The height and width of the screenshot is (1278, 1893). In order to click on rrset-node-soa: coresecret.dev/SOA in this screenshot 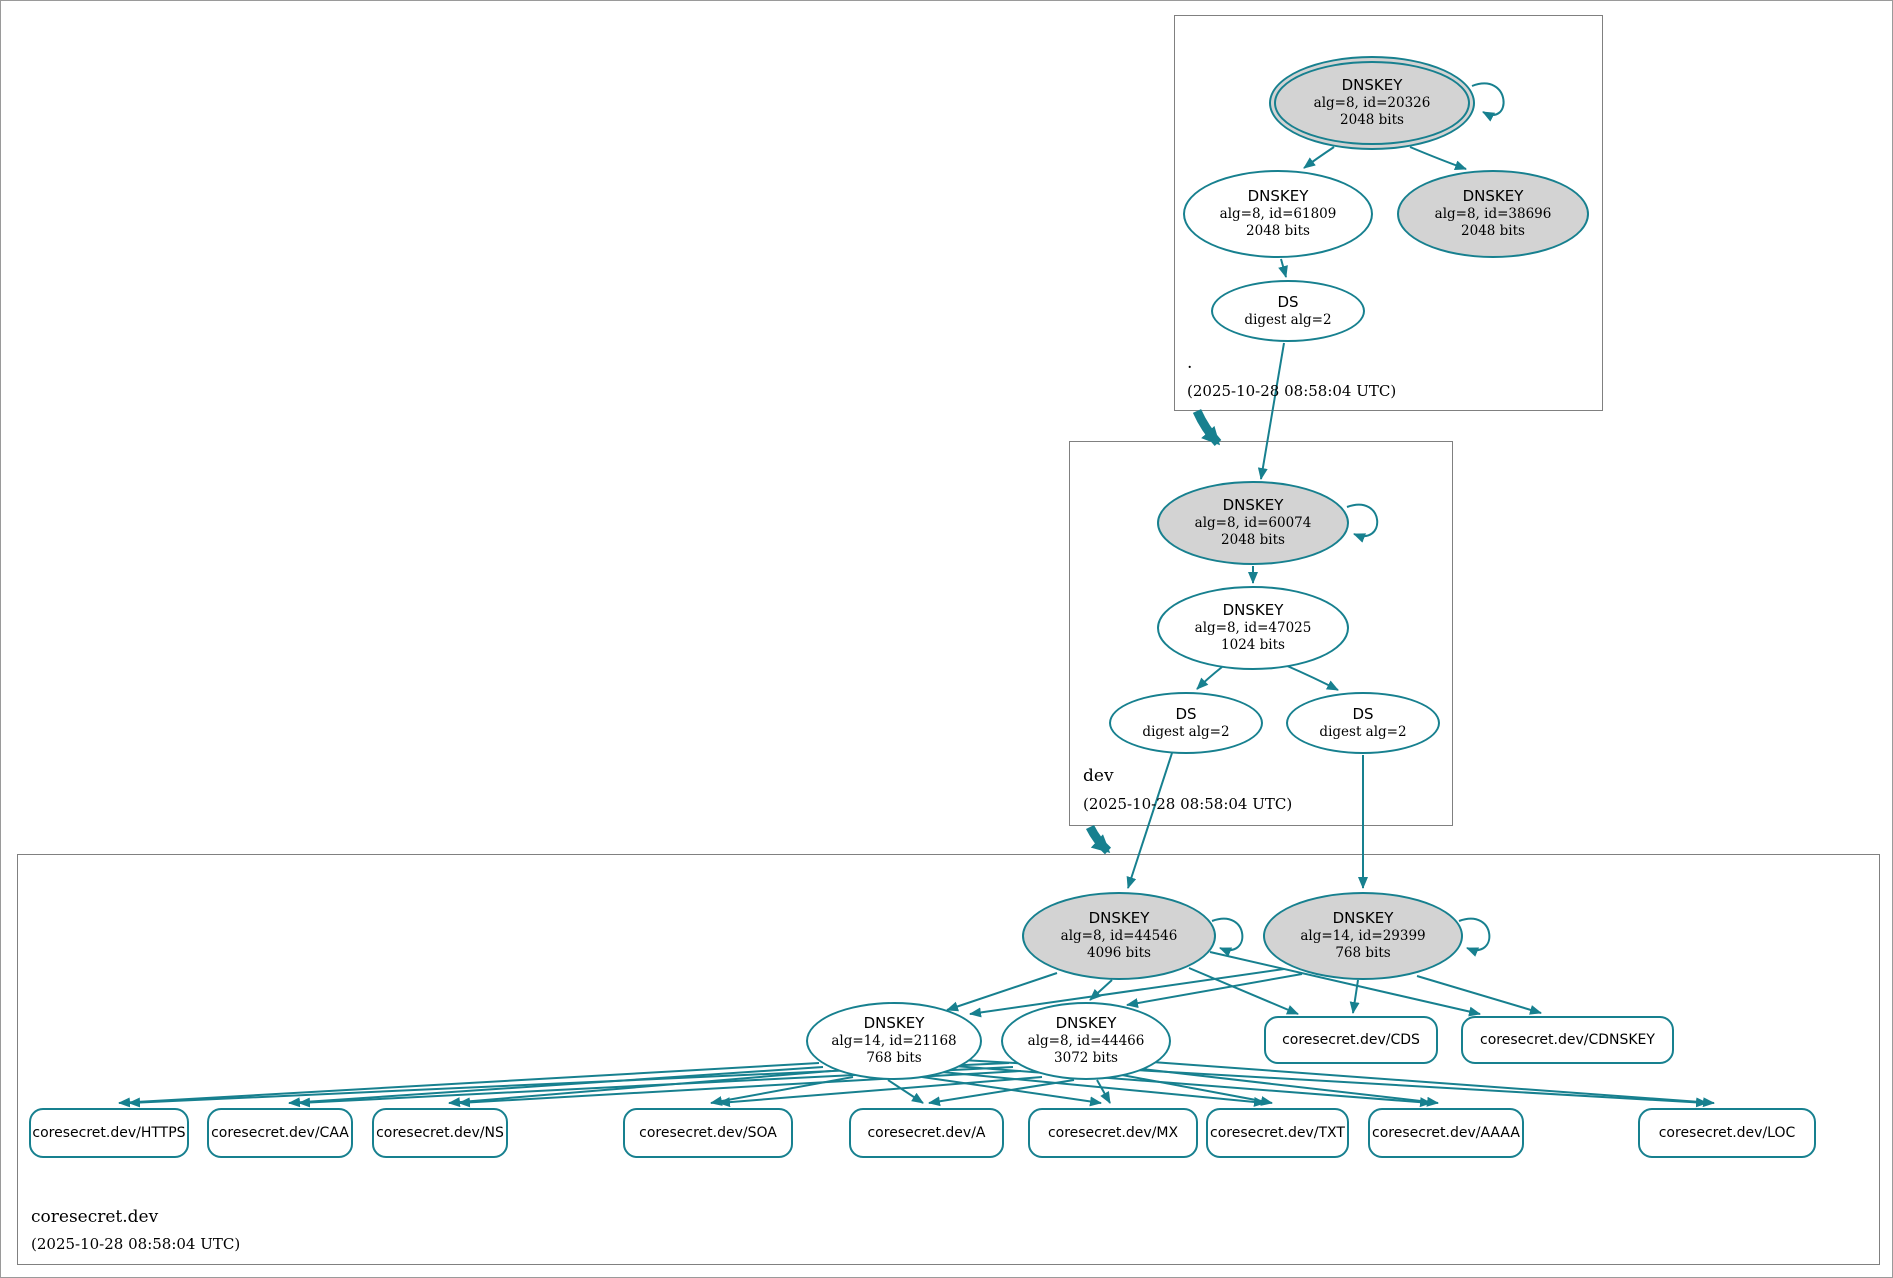, I will do `click(708, 1133)`.